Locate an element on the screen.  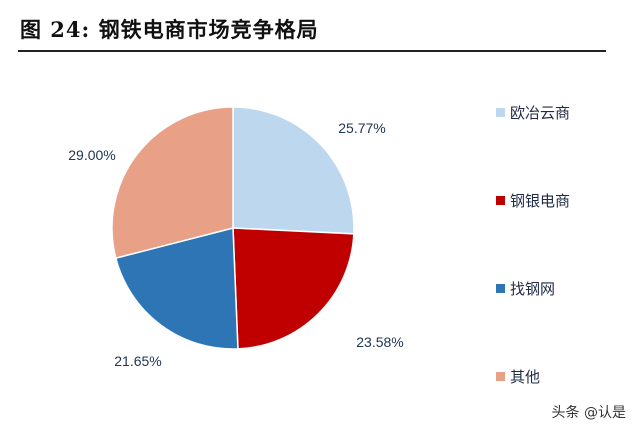
legend-label-1: 欧冶云商 is located at coordinates (540, 113).